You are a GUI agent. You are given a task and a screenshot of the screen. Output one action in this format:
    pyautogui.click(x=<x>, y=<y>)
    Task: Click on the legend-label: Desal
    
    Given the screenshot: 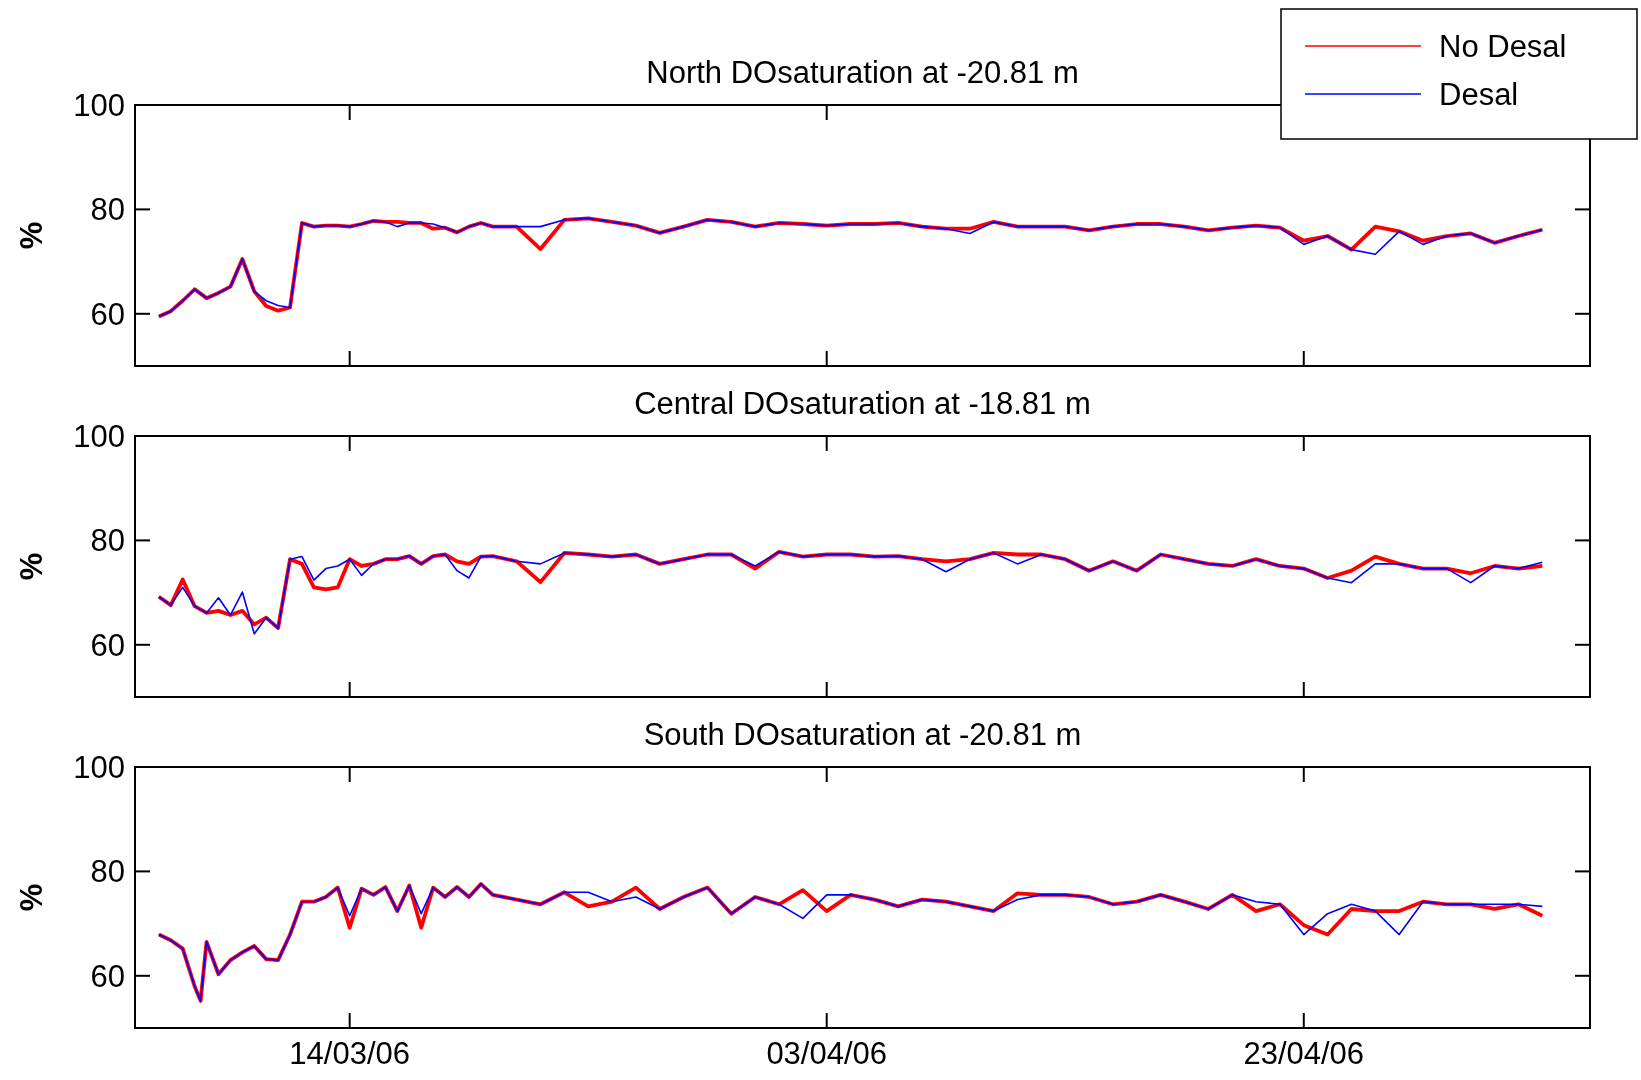 What is the action you would take?
    pyautogui.click(x=1479, y=94)
    